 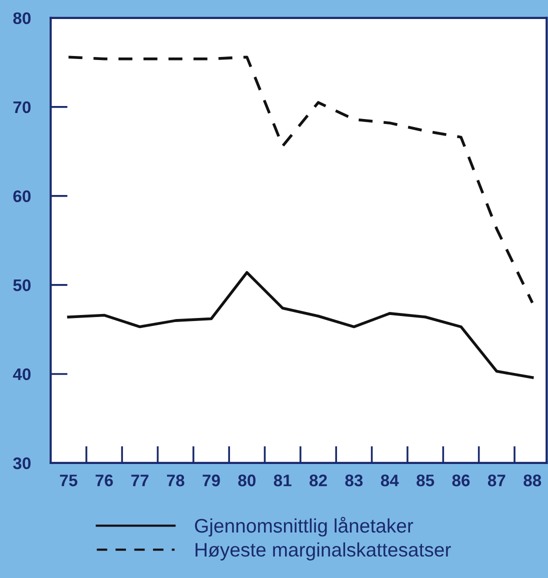 I want to click on x-tick-label: 84, so click(x=389, y=480).